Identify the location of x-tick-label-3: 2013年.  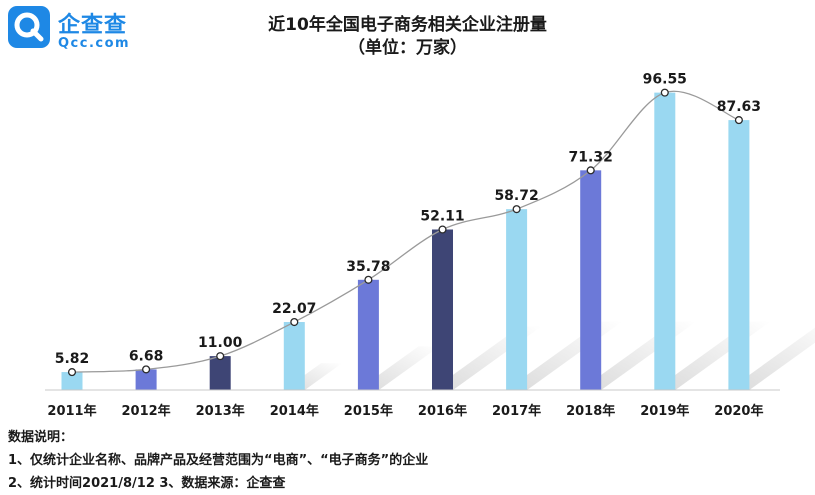
(220, 411).